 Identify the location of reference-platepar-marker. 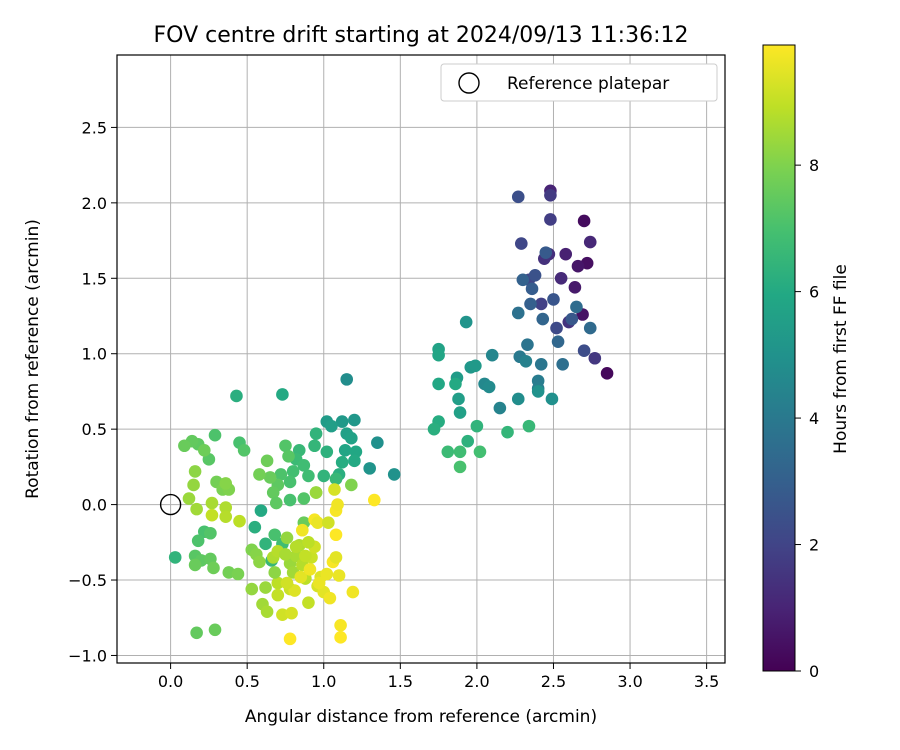
(170, 504).